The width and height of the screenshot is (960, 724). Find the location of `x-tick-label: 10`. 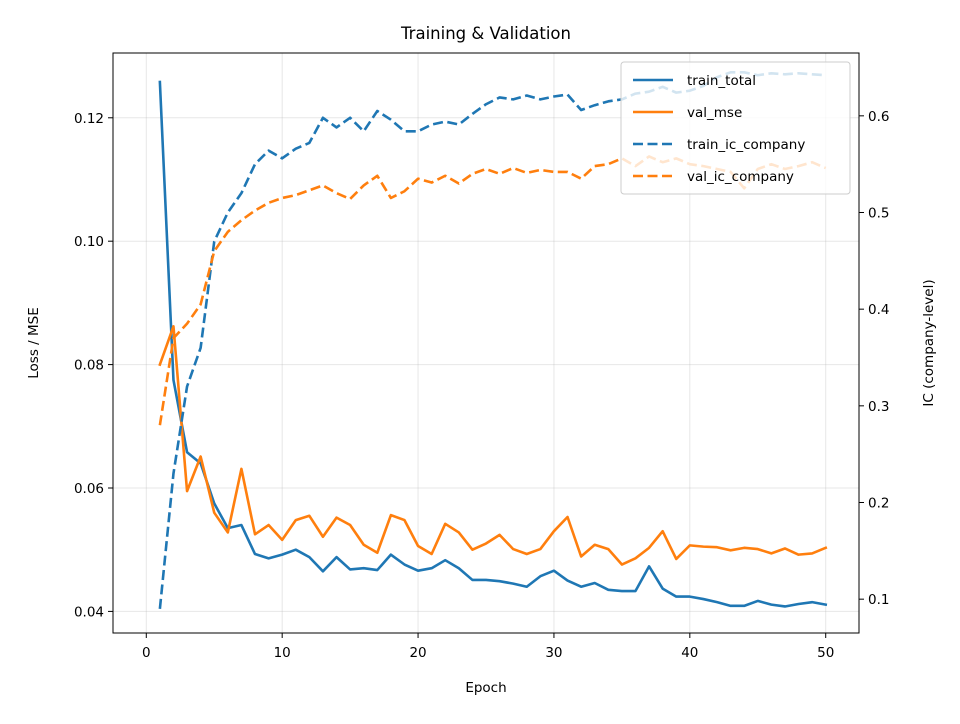

x-tick-label: 10 is located at coordinates (282, 653).